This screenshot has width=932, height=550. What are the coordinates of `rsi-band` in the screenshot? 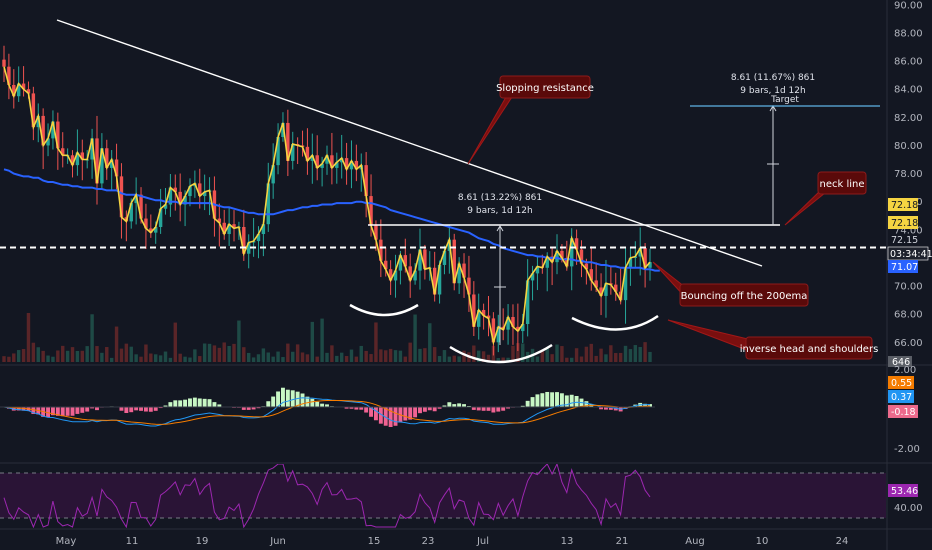 It's located at (443, 495).